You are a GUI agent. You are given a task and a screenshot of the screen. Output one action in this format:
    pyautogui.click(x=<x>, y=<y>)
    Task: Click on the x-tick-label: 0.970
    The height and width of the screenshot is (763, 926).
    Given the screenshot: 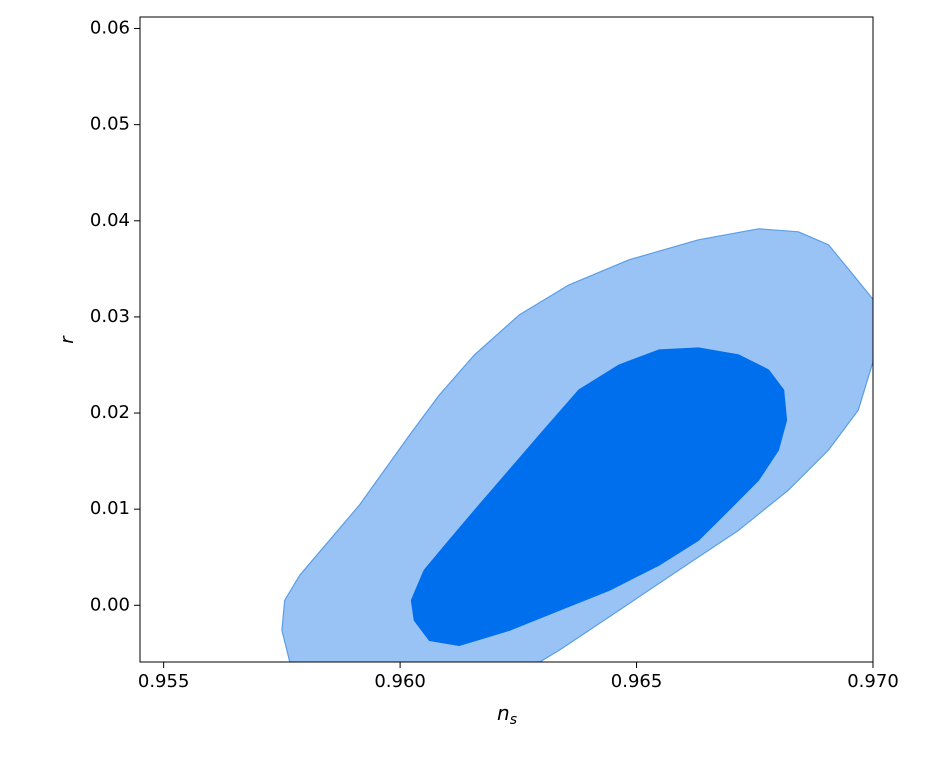 What is the action you would take?
    pyautogui.click(x=873, y=681)
    